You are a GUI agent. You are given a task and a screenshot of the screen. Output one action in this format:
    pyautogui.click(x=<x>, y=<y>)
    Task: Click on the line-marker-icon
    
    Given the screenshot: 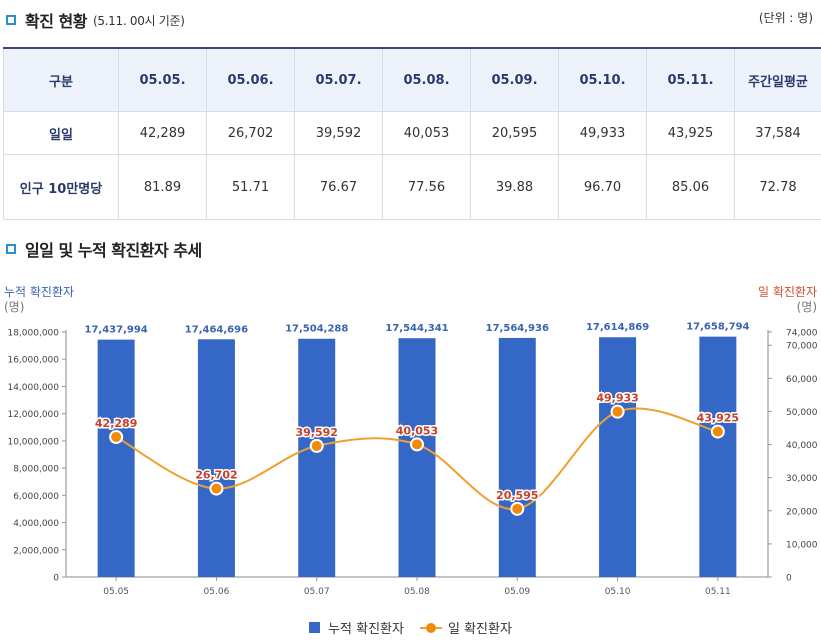 What is the action you would take?
    pyautogui.click(x=430, y=628)
    